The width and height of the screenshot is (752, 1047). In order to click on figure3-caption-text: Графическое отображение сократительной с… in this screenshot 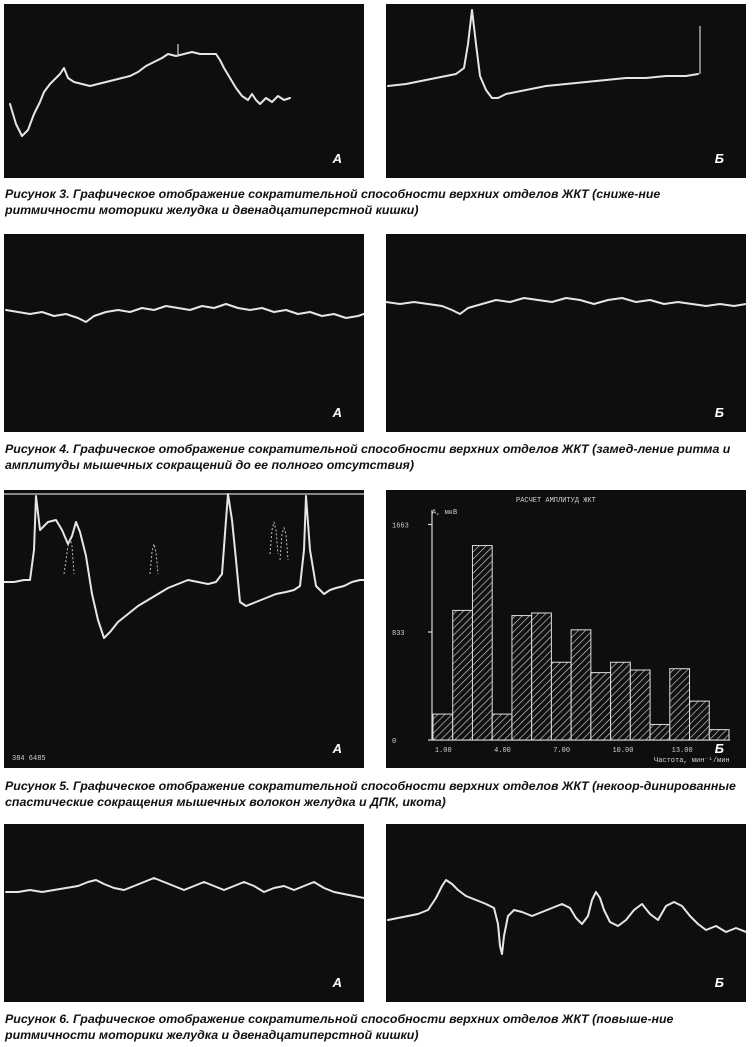, I will do `click(333, 202)`.